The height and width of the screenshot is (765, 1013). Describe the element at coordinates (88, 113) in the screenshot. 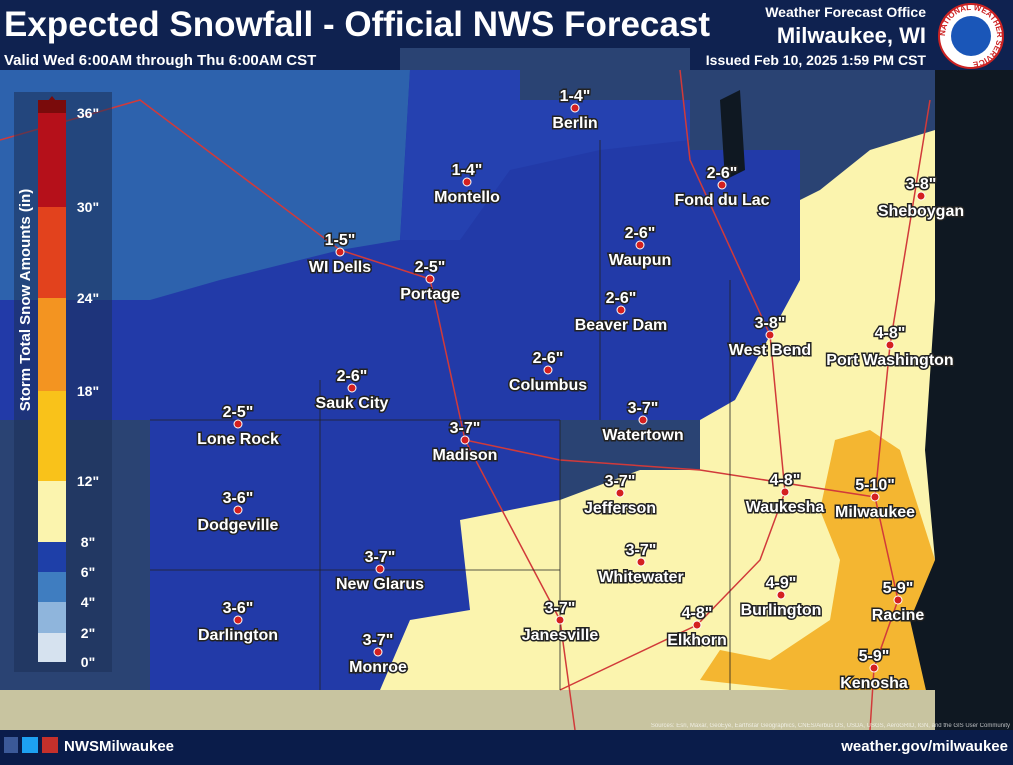

I see `legend-tick-label: 36"` at that location.